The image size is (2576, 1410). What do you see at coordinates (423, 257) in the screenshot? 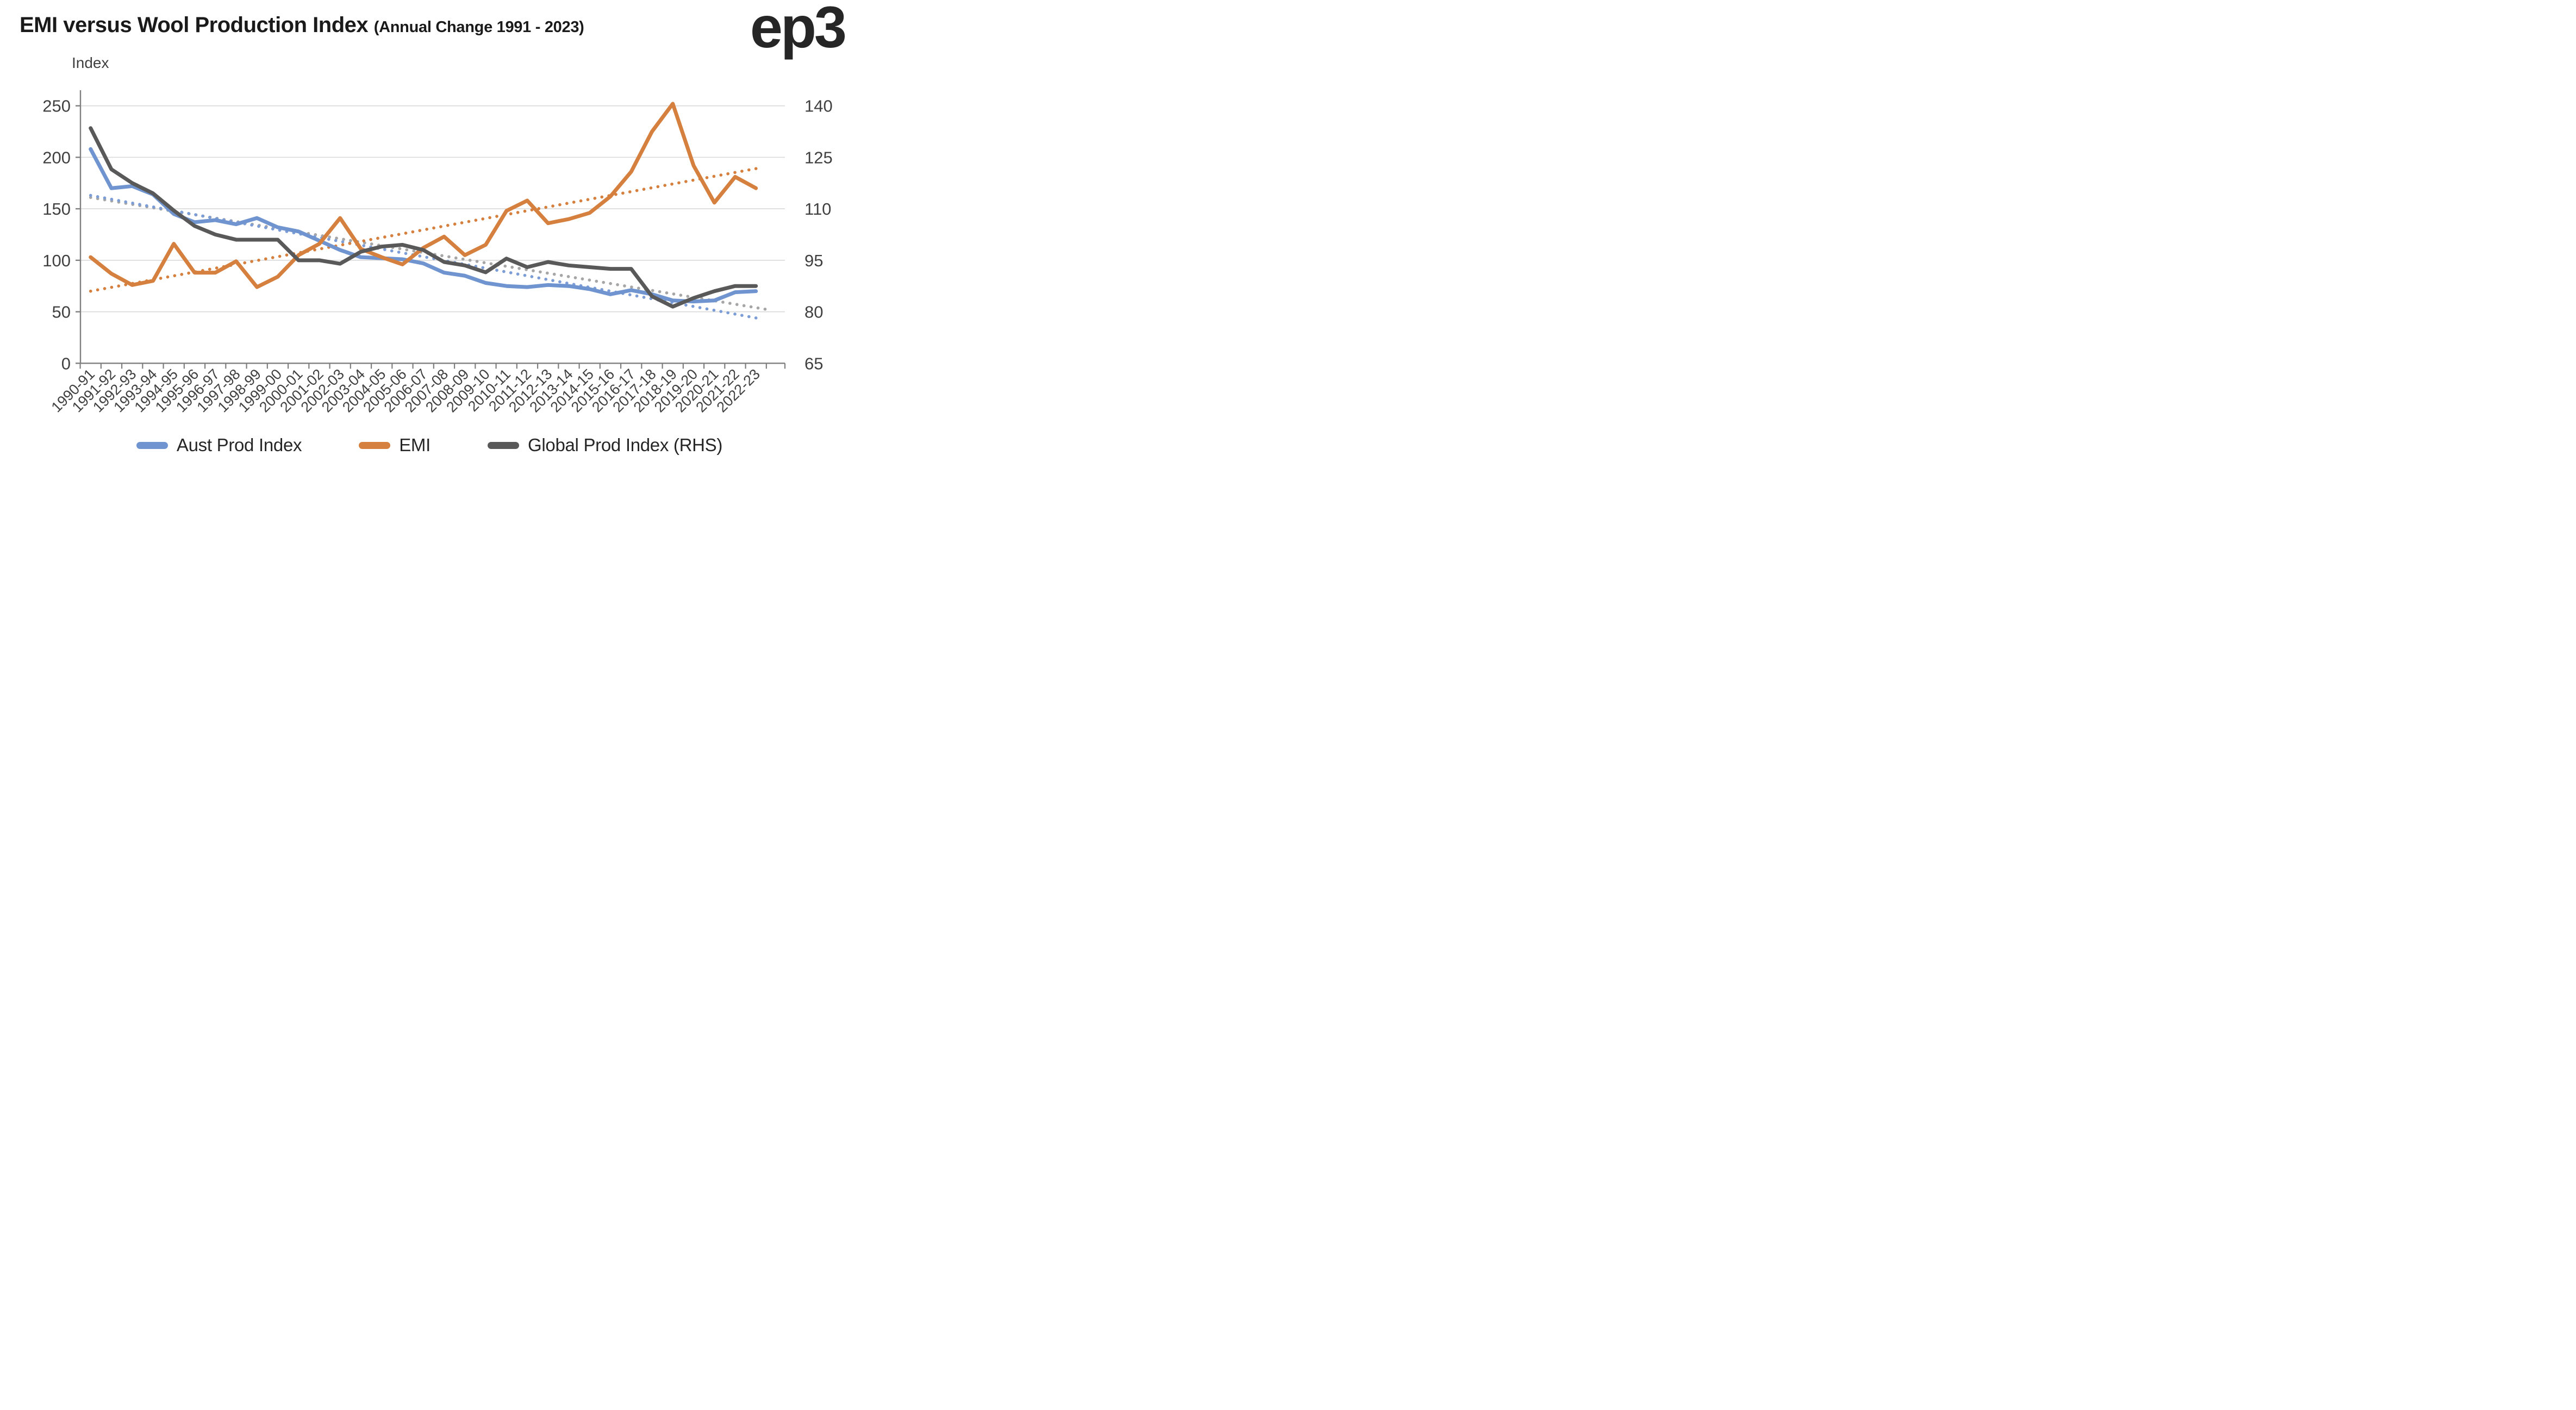
I see `trendline-aust-prod-index-trend` at bounding box center [423, 257].